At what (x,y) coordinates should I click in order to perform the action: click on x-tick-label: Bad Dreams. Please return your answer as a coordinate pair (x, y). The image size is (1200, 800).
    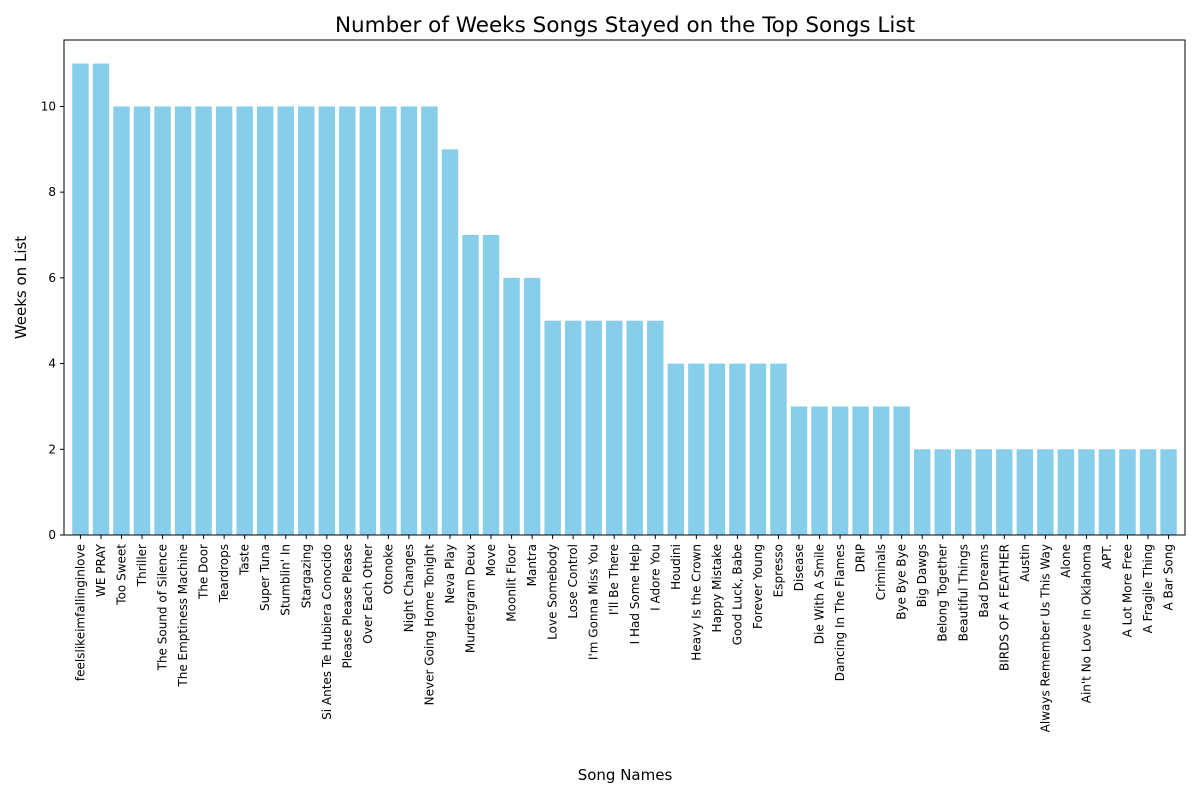
    Looking at the image, I should click on (984, 581).